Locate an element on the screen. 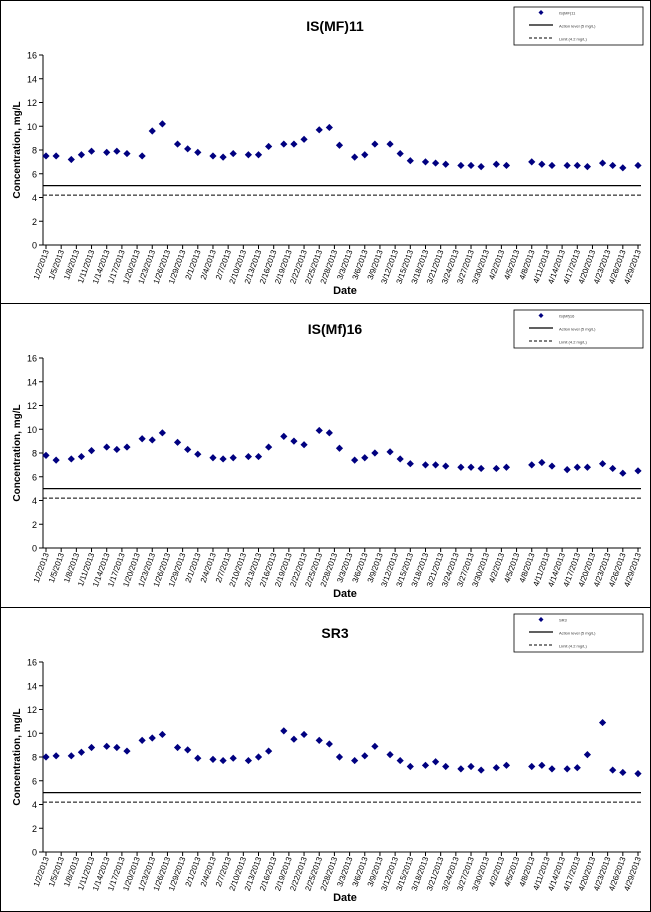 This screenshot has height=912, width=651. y-tick-label: 6 is located at coordinates (34, 781).